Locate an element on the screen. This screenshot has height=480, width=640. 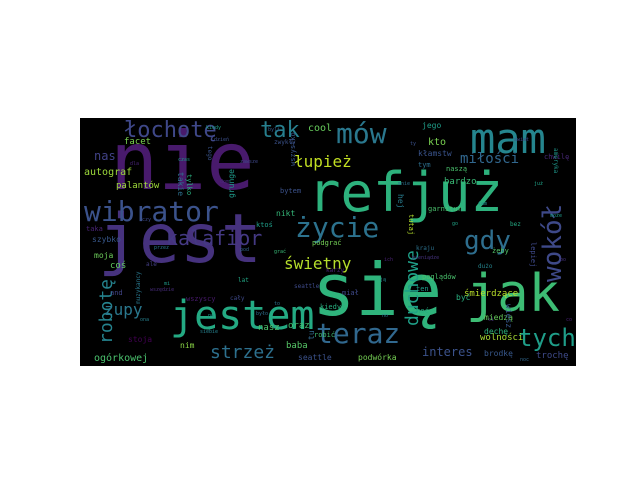
cloud-word: karzy is located at coordinates (335, 270).